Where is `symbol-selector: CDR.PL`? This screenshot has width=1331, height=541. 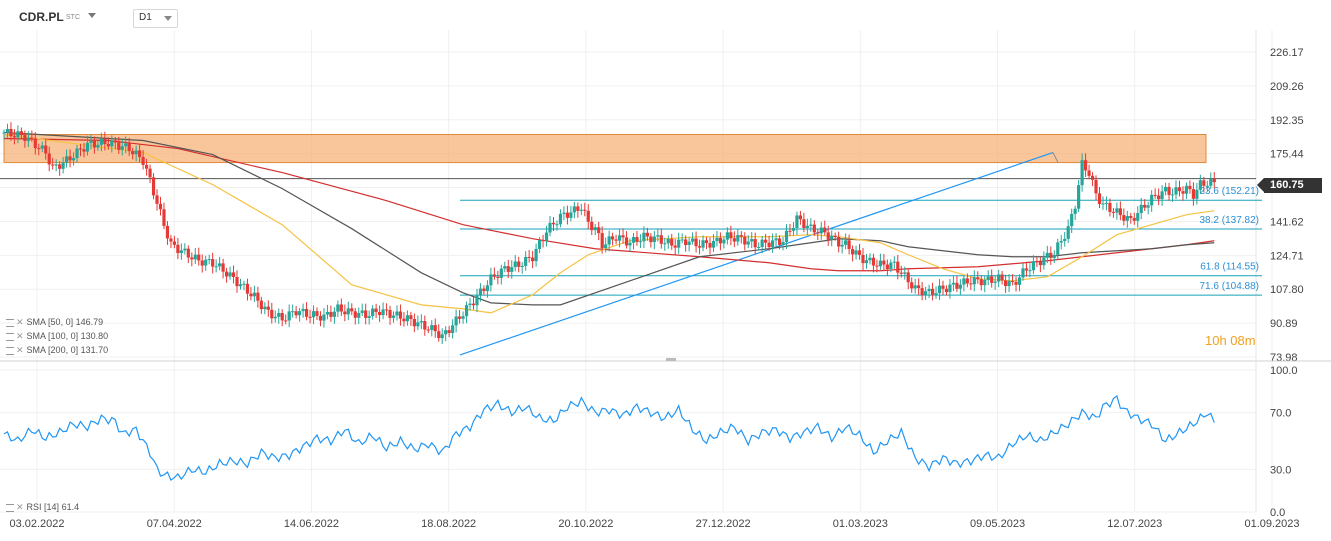 symbol-selector: CDR.PL is located at coordinates (41, 17).